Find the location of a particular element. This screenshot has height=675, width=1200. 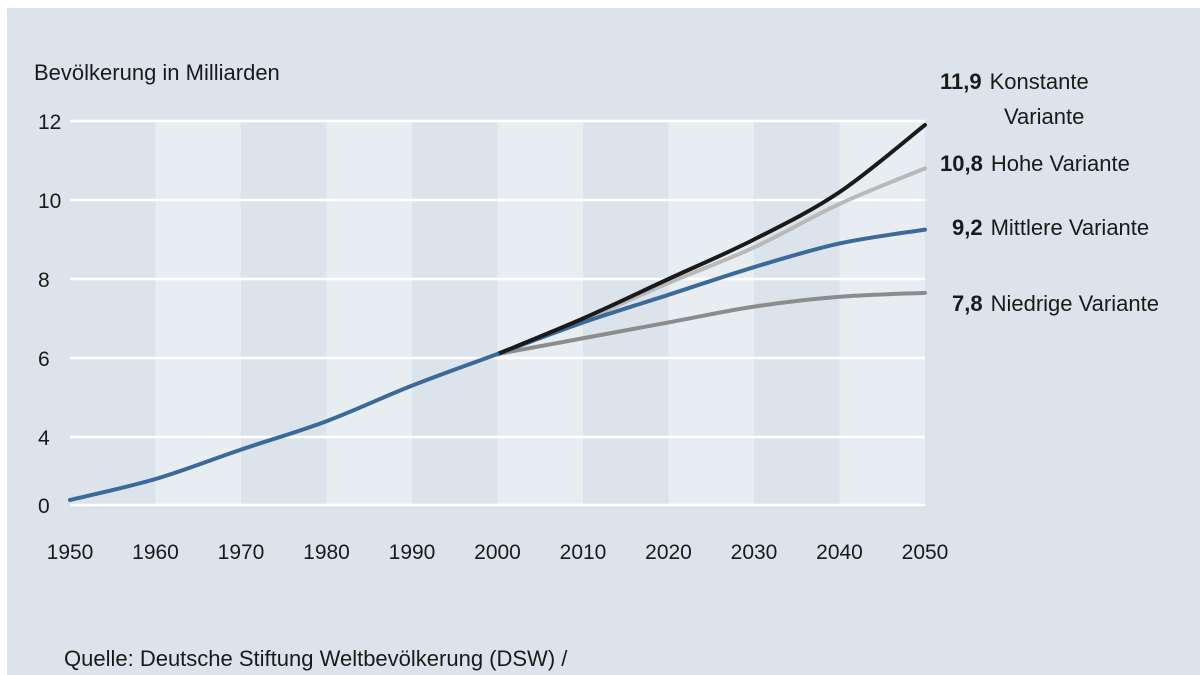

y-tick-label: 12 is located at coordinates (49, 122).